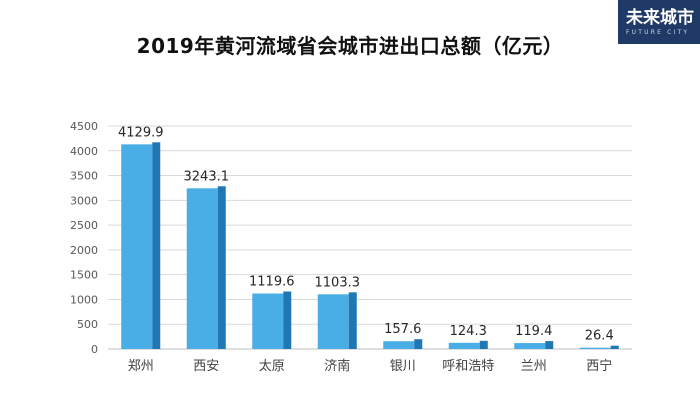  Describe the element at coordinates (599, 336) in the screenshot. I see `data-label: 26.4` at that location.